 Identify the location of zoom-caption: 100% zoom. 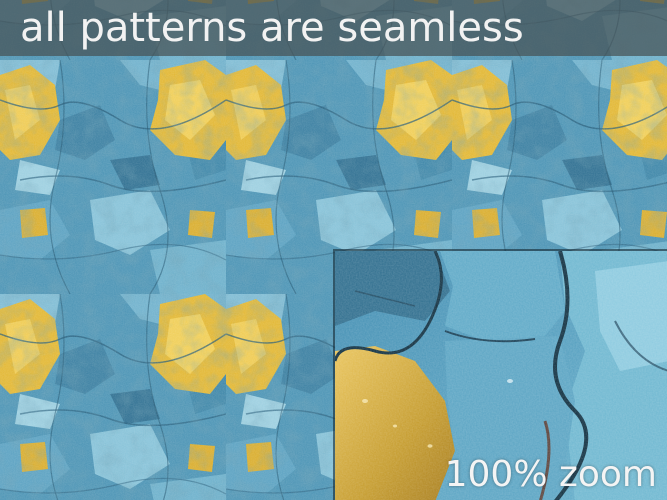
(550, 474).